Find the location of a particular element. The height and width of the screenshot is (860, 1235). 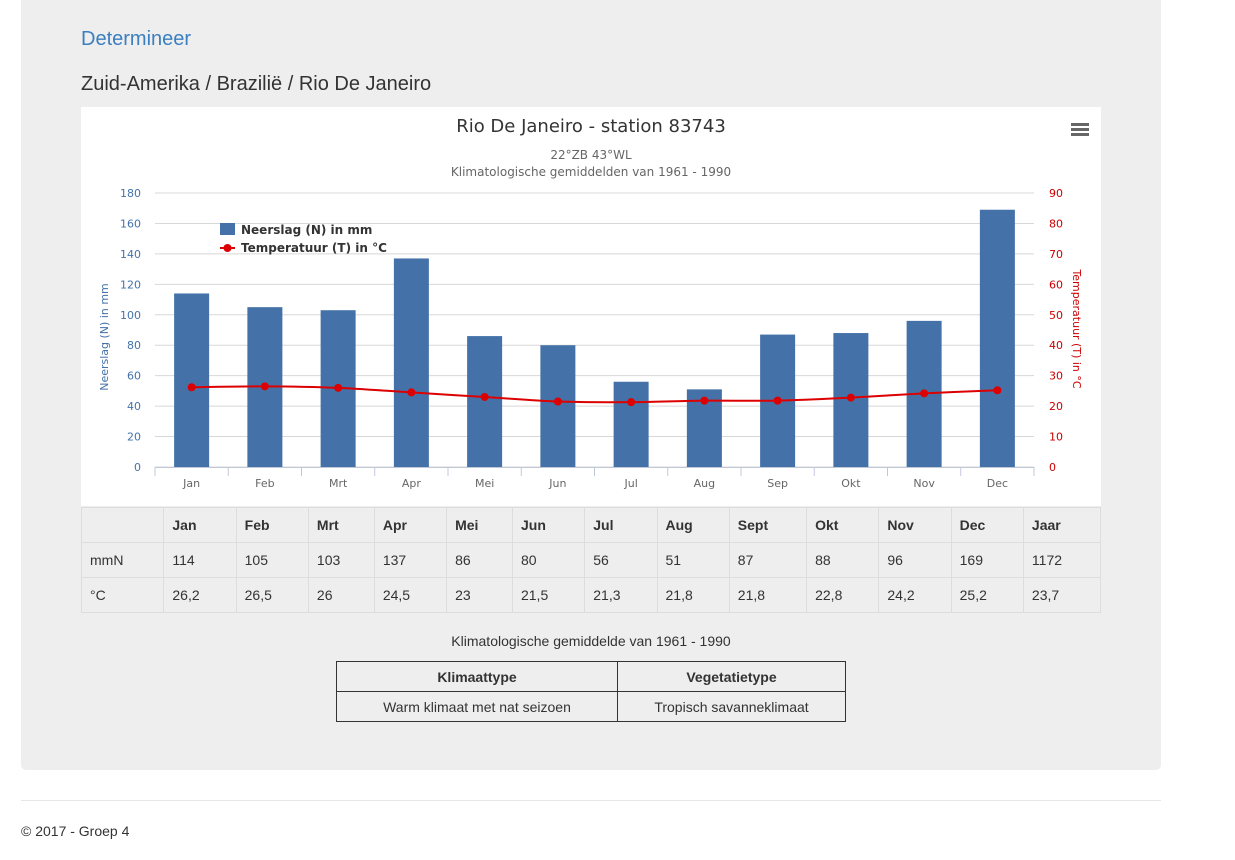

chart-subtitle-coordinates: 22°ZB 43°WL is located at coordinates (591, 155).